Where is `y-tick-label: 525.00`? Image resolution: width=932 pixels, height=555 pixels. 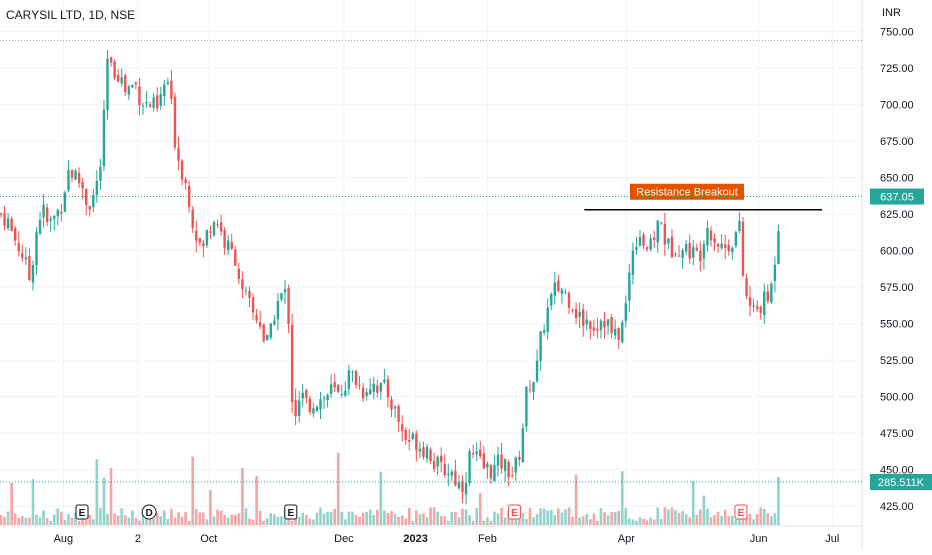
y-tick-label: 525.00 is located at coordinates (897, 361).